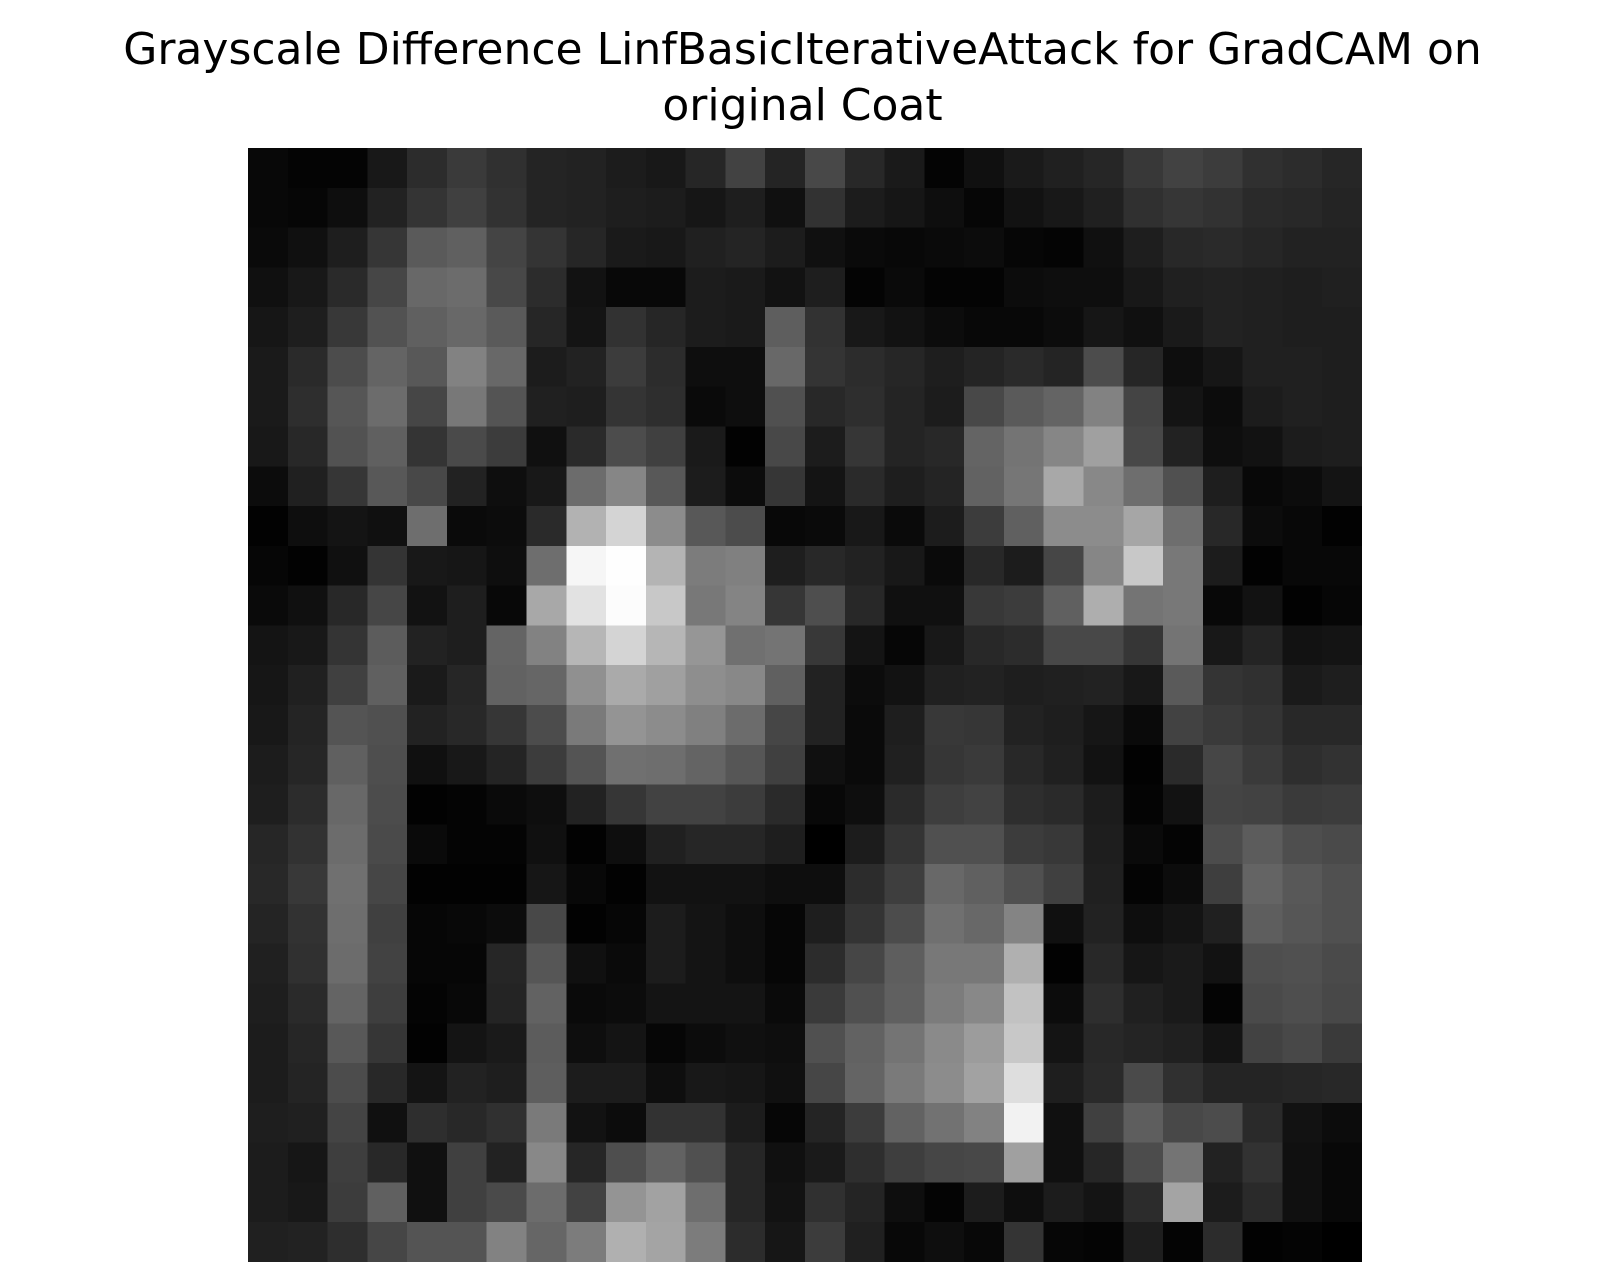 The width and height of the screenshot is (1605, 1287). Describe the element at coordinates (785, 1242) in the screenshot. I see `heatmap-cell-r27-c13` at that location.